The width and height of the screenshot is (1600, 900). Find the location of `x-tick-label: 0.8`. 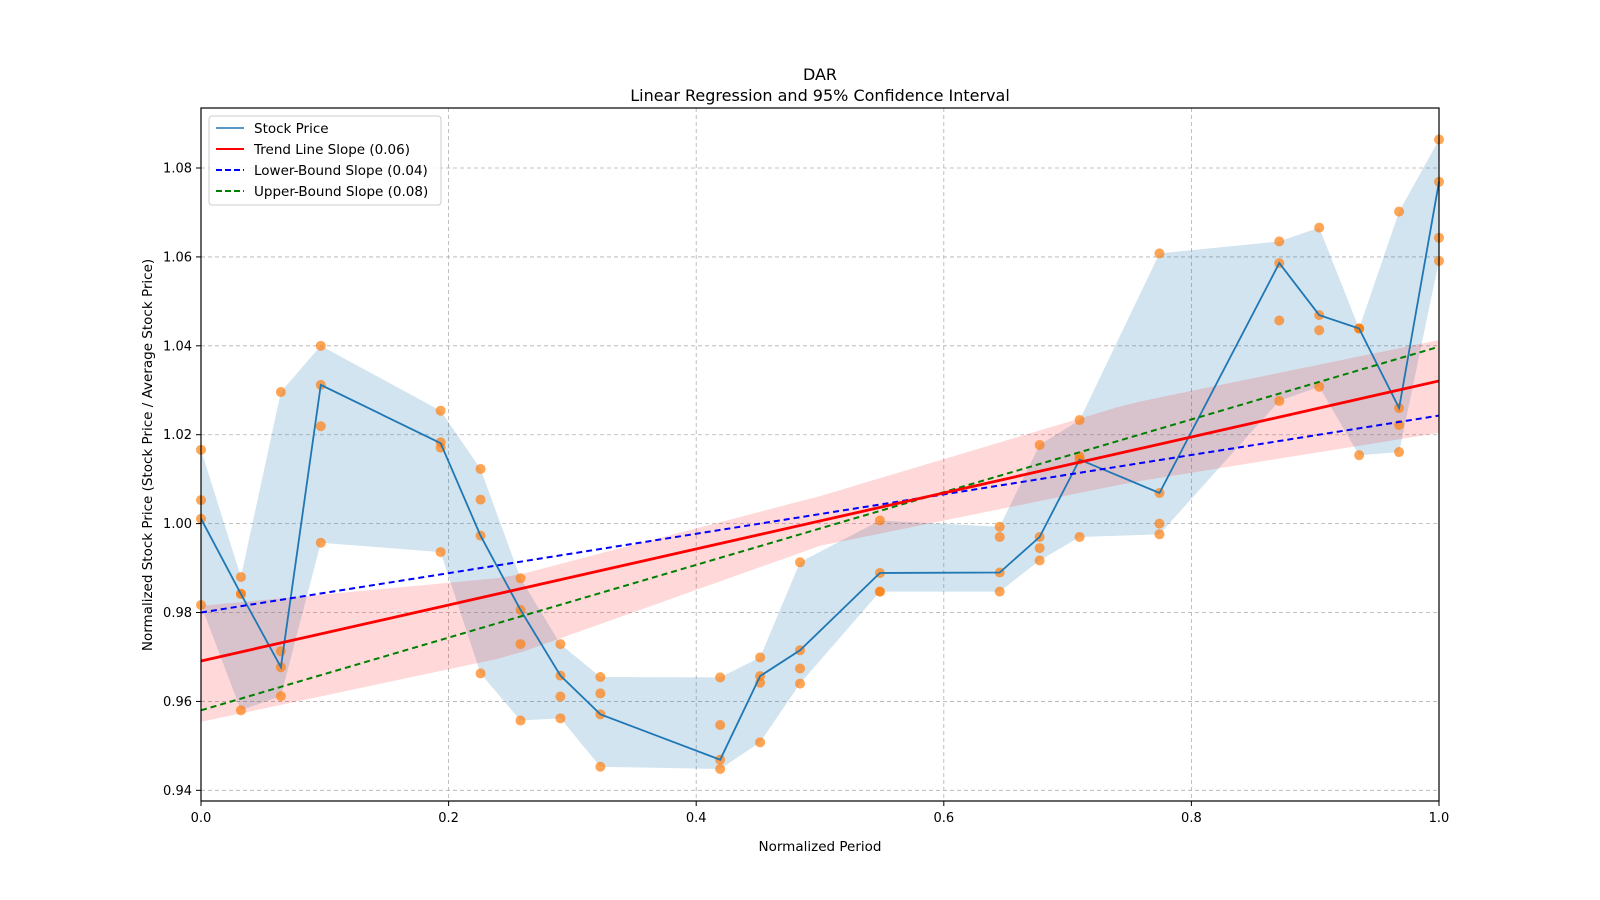

x-tick-label: 0.8 is located at coordinates (1191, 818).